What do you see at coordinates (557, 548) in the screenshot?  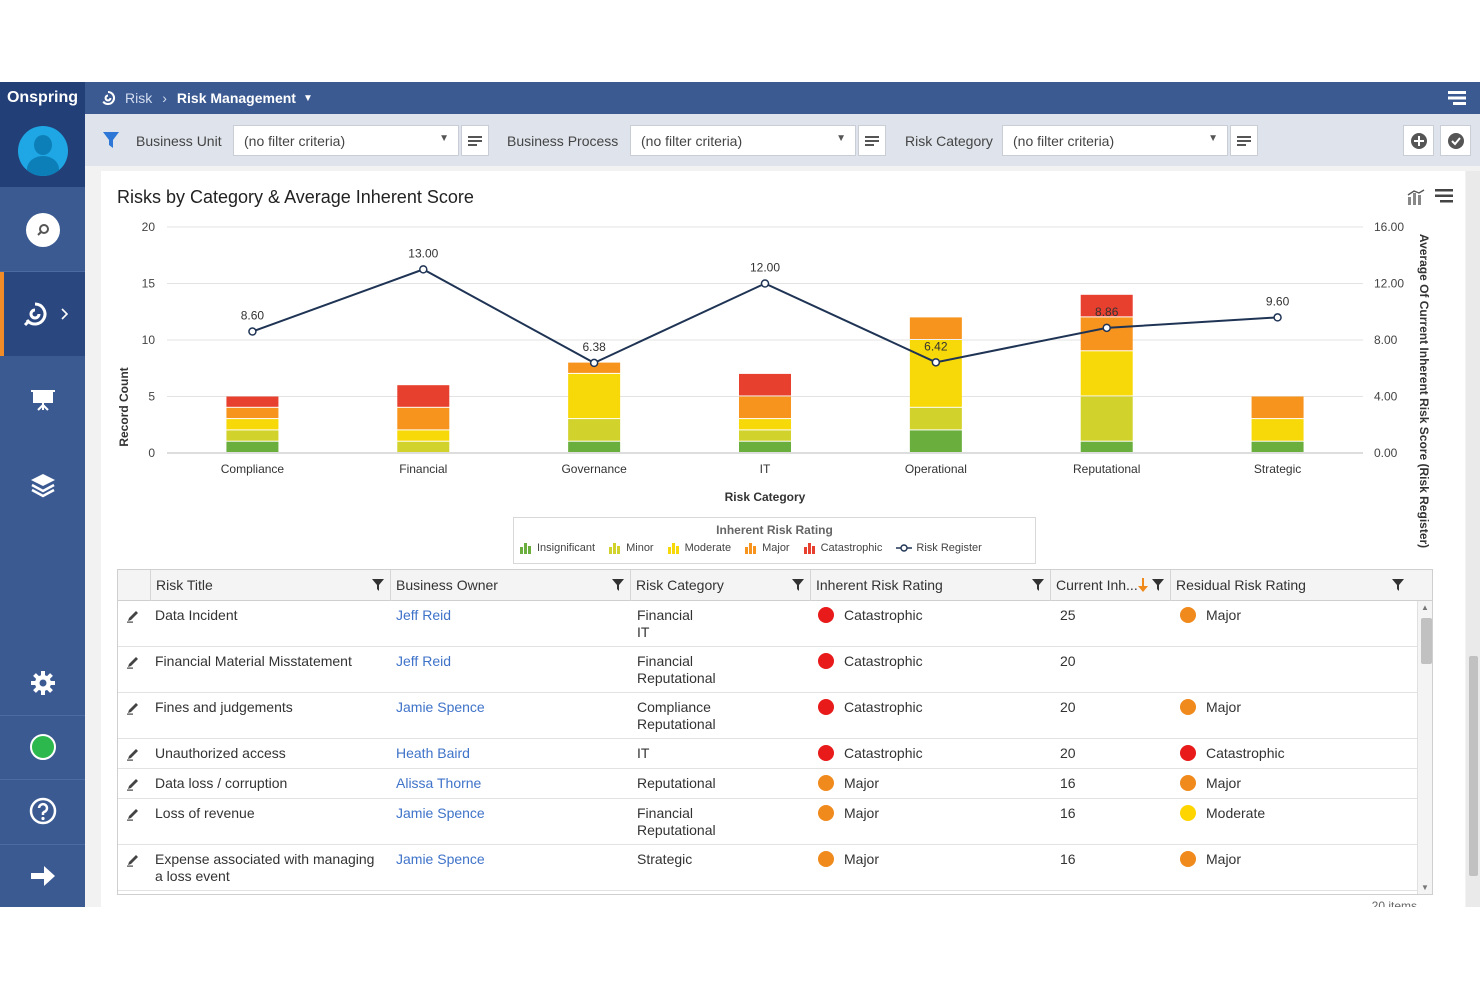 I see `legend-item: Insignificant` at bounding box center [557, 548].